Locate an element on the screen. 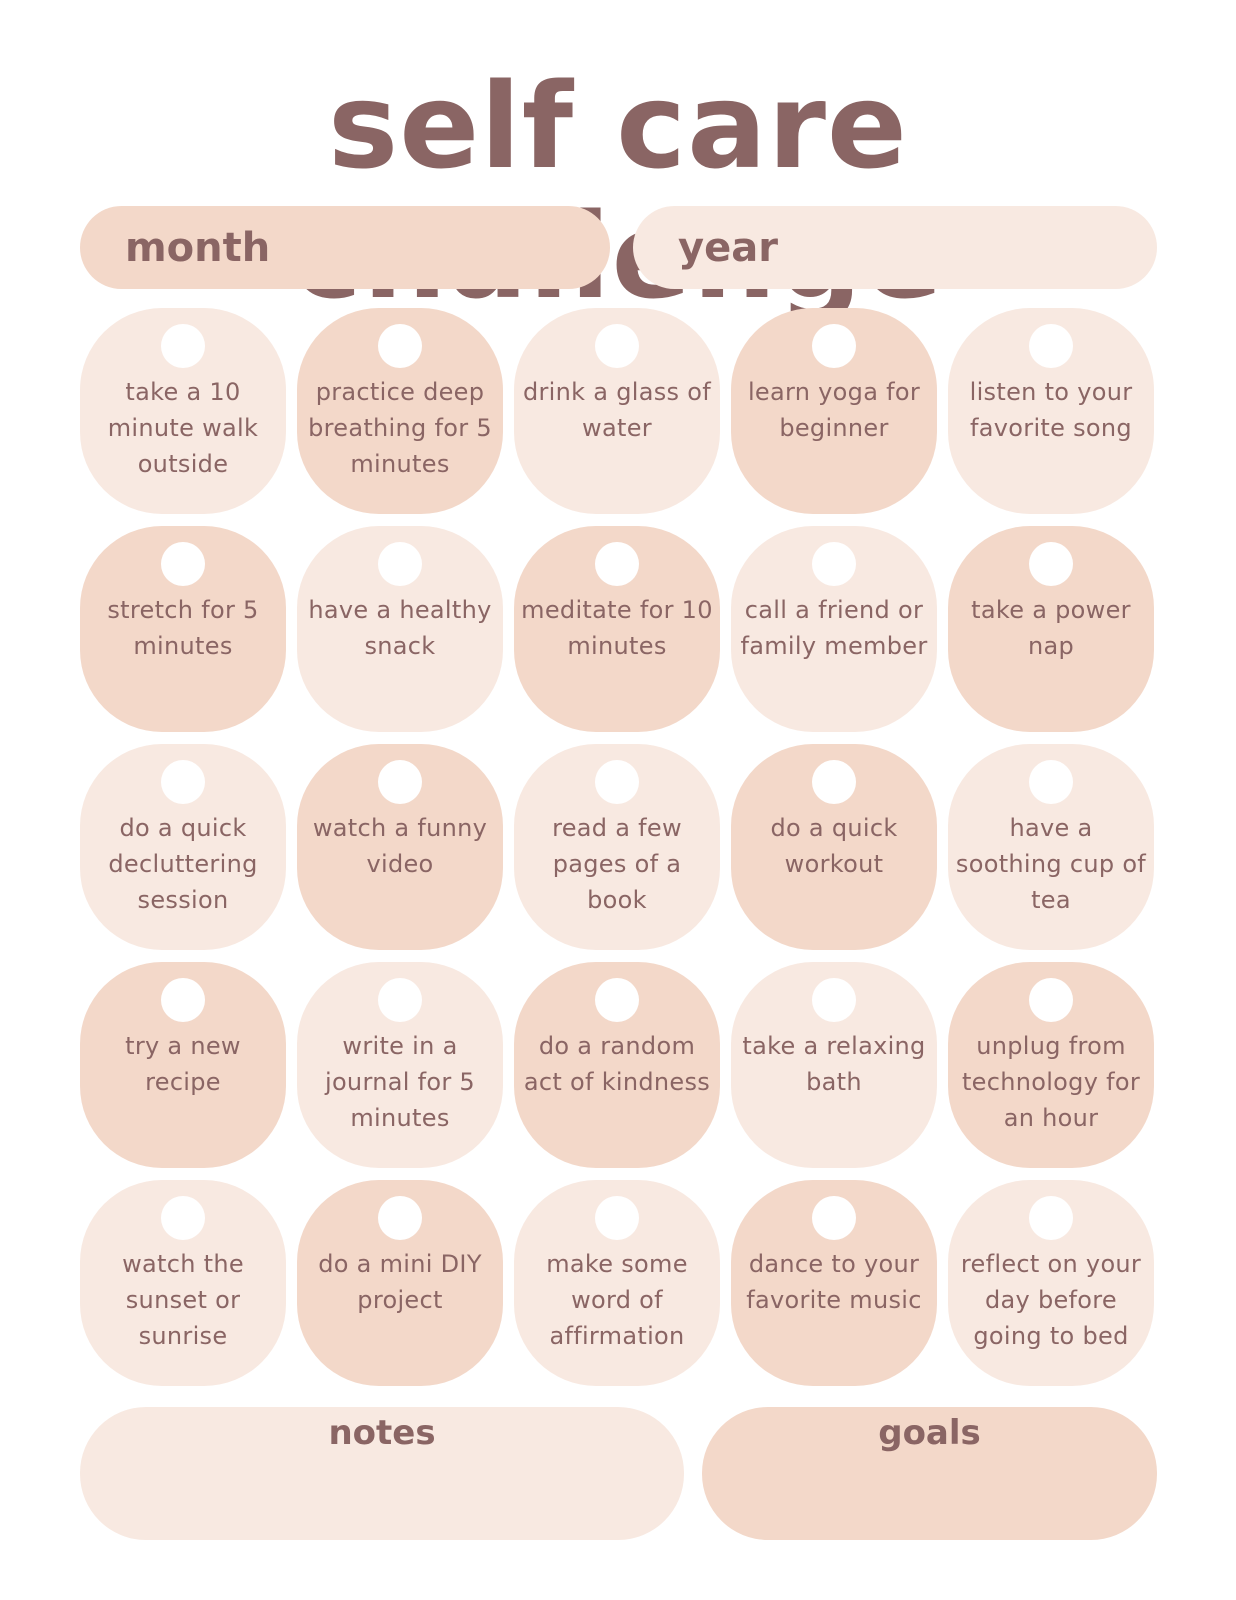  challenge-tile: do a quick decluttering session is located at coordinates (183, 847).